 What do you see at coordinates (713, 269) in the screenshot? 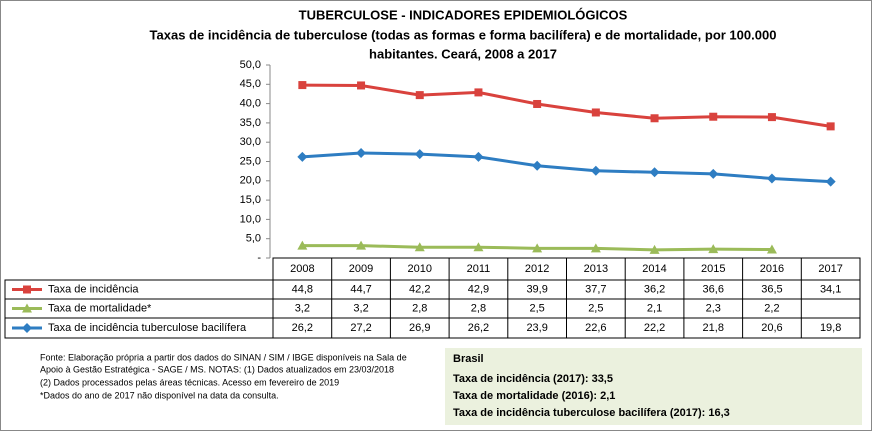
I see `x-tick-label: 2015` at bounding box center [713, 269].